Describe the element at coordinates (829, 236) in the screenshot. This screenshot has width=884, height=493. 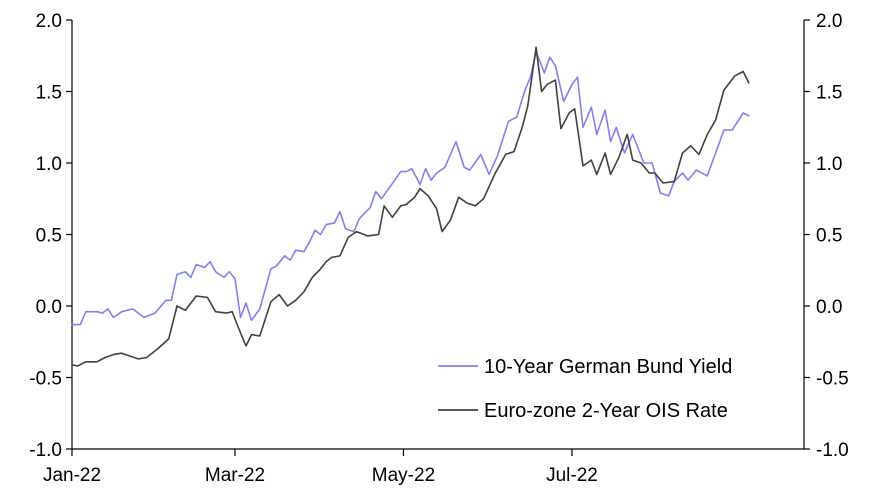
I see `right-y-tick-label: 0.5` at that location.